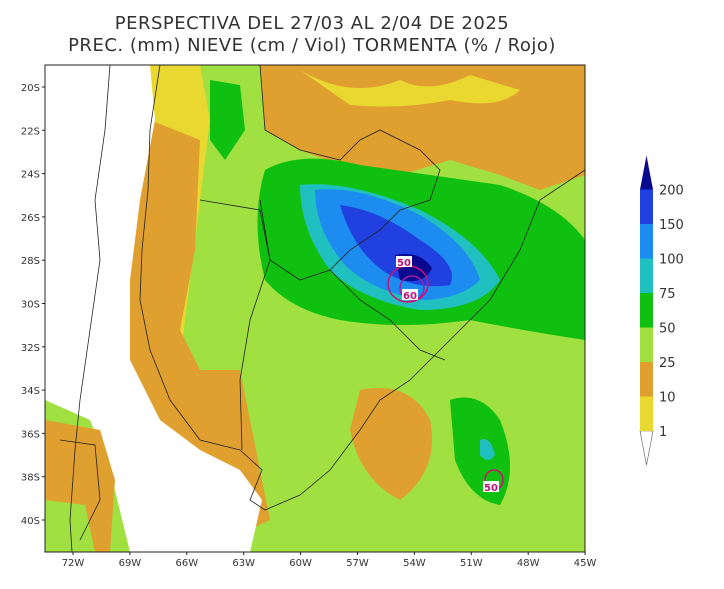 The image size is (724, 589). What do you see at coordinates (30, 218) in the screenshot?
I see `lat-label: 26S` at bounding box center [30, 218].